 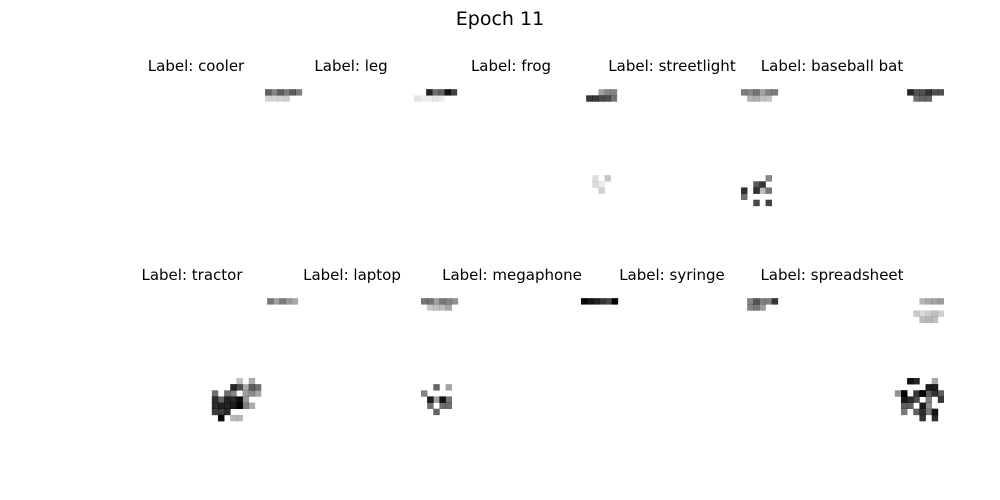 I want to click on panel-title: Label: megaphone, so click(x=512, y=275).